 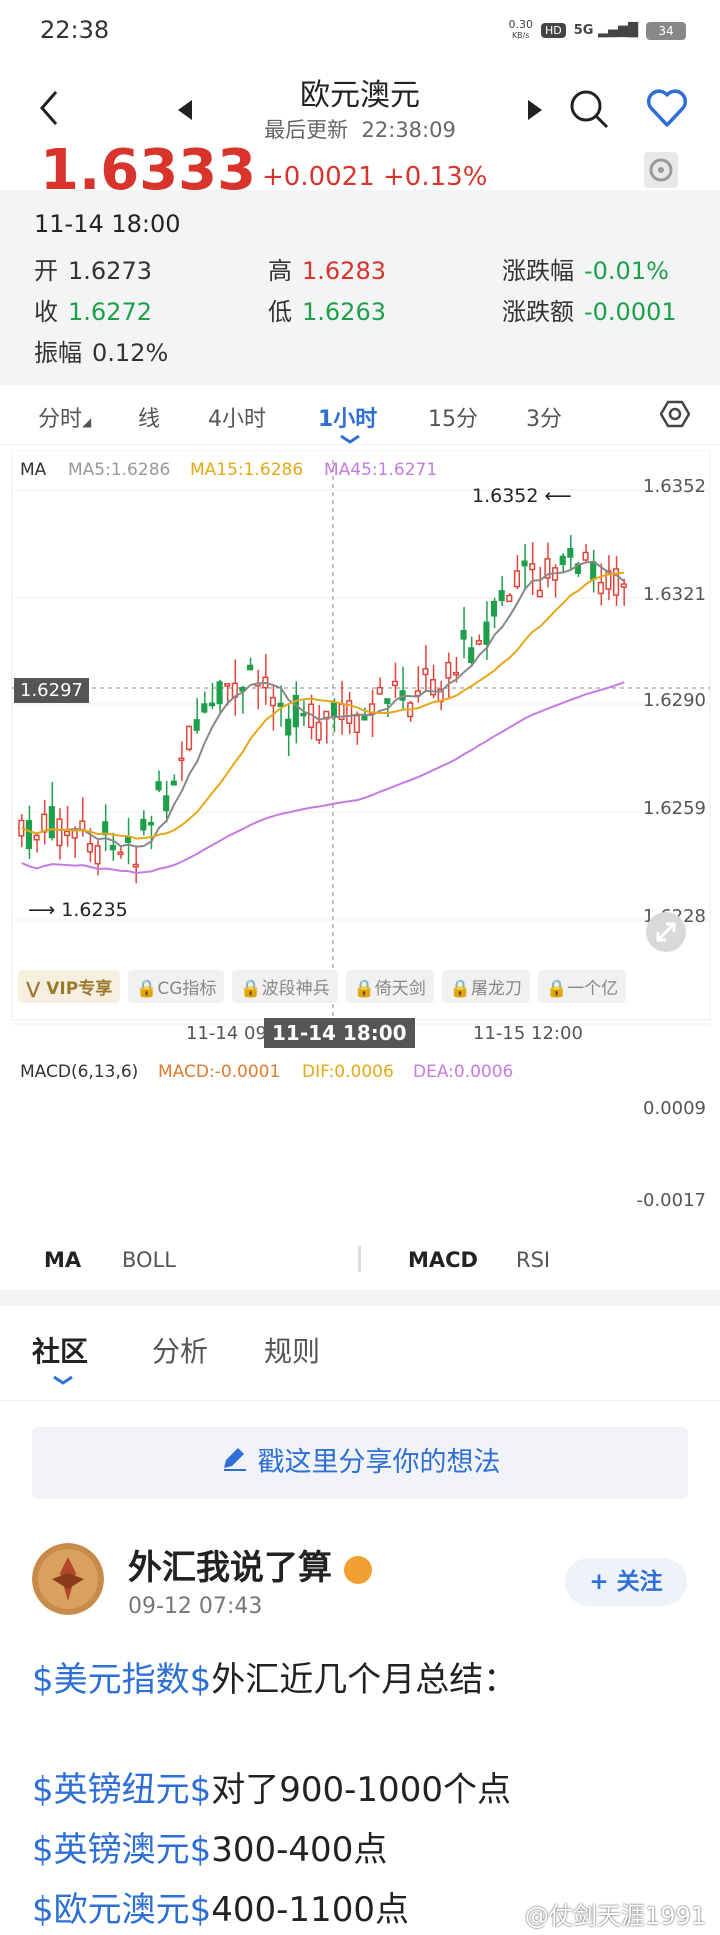 I want to click on plus-icon: +, so click(x=599, y=1582).